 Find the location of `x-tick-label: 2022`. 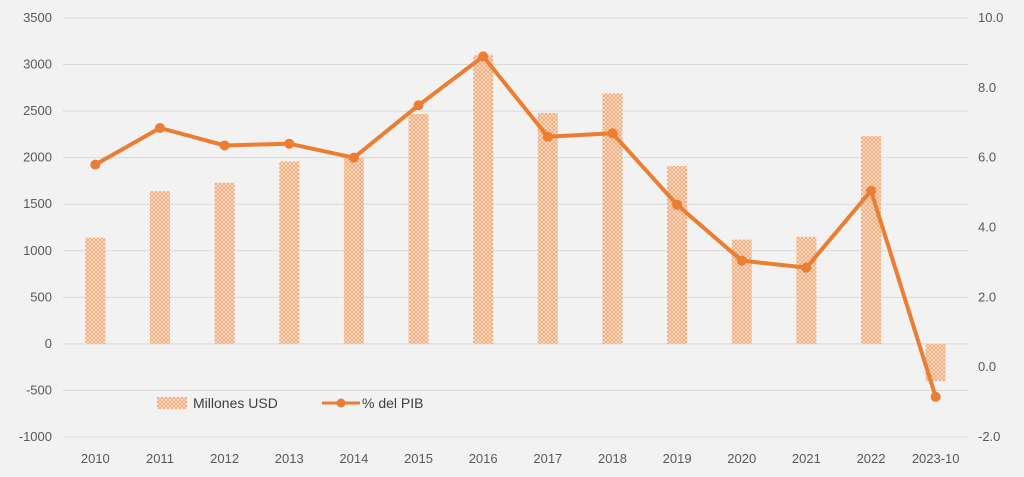

x-tick-label: 2022 is located at coordinates (871, 458).